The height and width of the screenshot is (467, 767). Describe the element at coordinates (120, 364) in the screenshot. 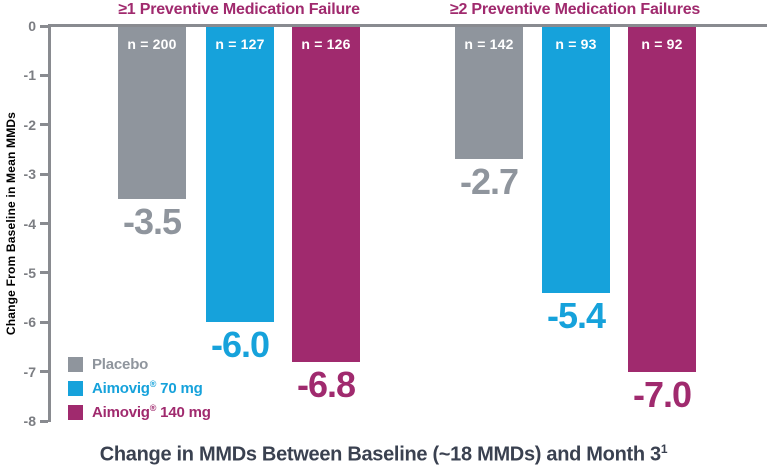

I see `legend-label: Placebo` at that location.